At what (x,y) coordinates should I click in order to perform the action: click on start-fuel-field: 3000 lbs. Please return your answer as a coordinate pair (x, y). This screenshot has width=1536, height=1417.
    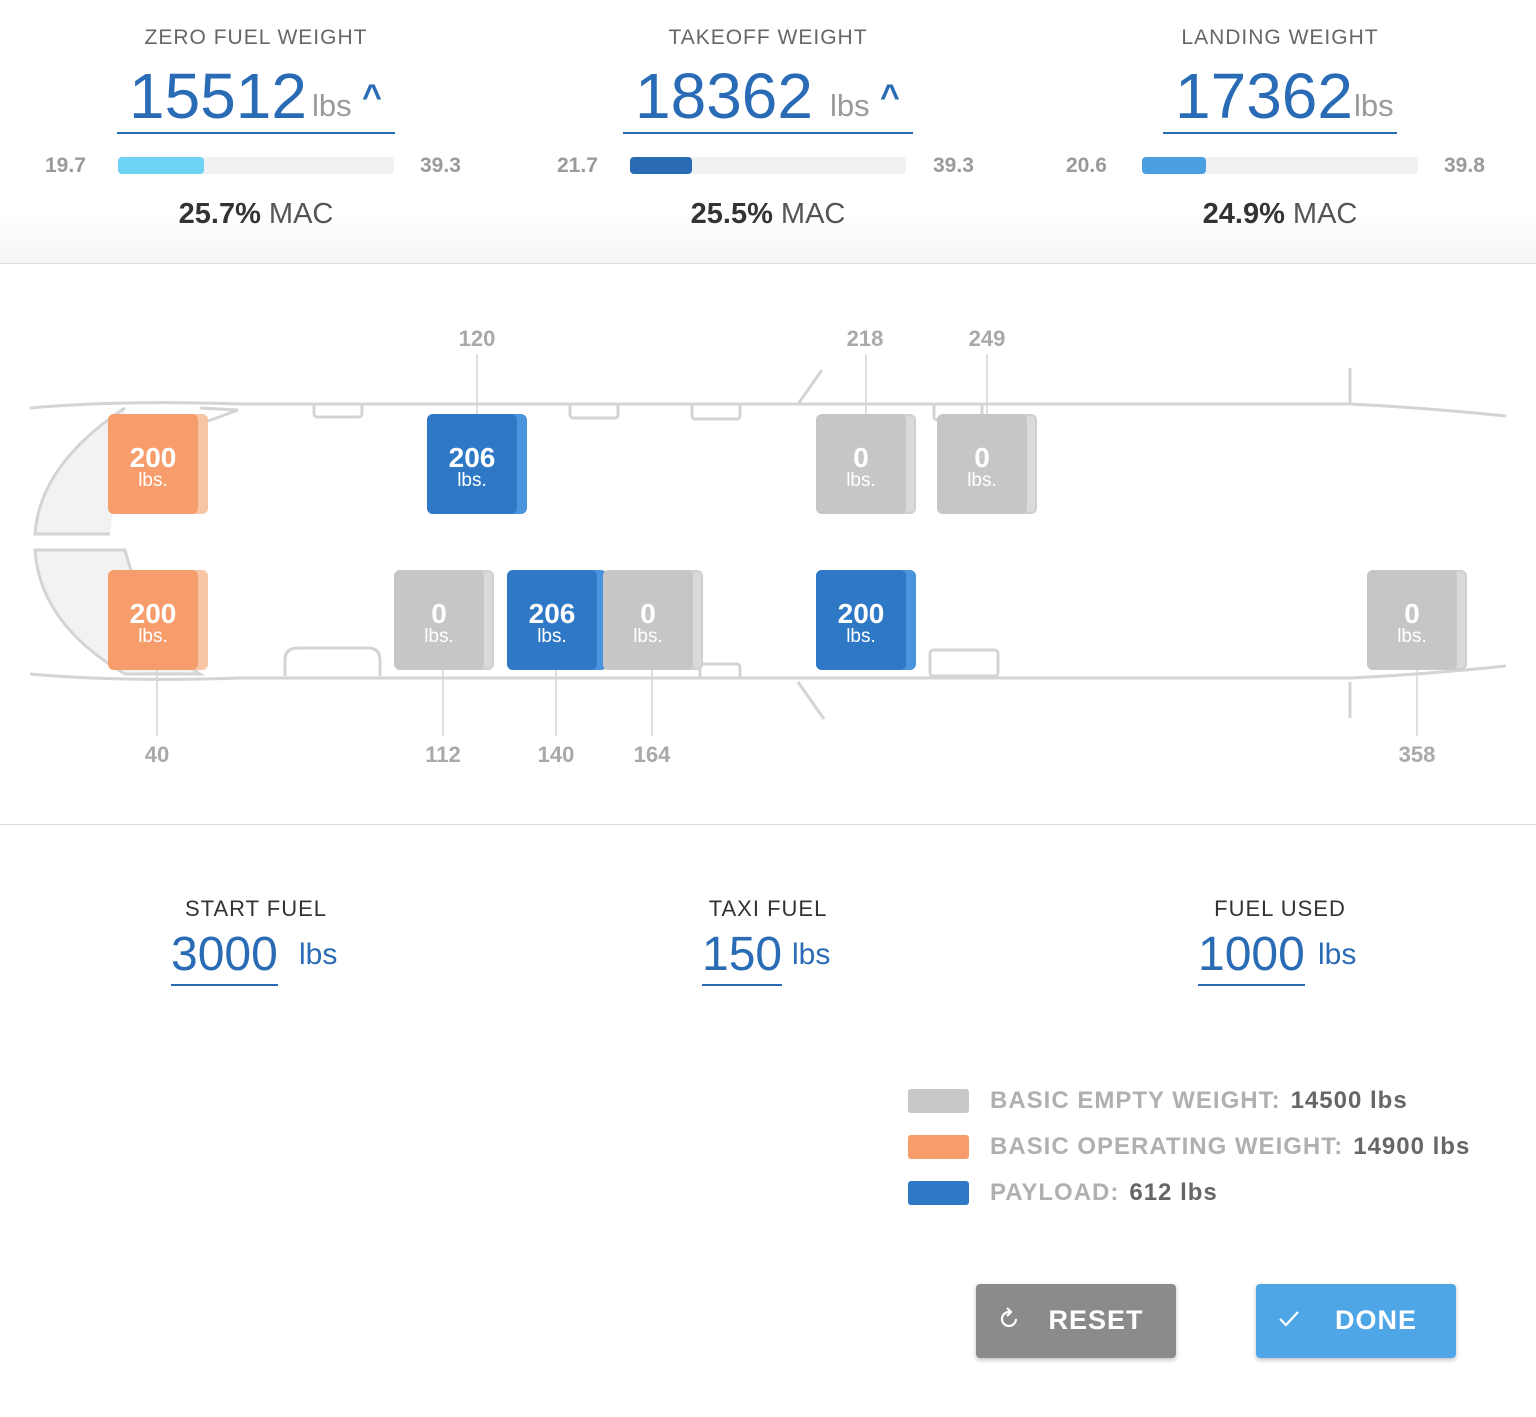
    Looking at the image, I should click on (261, 956).